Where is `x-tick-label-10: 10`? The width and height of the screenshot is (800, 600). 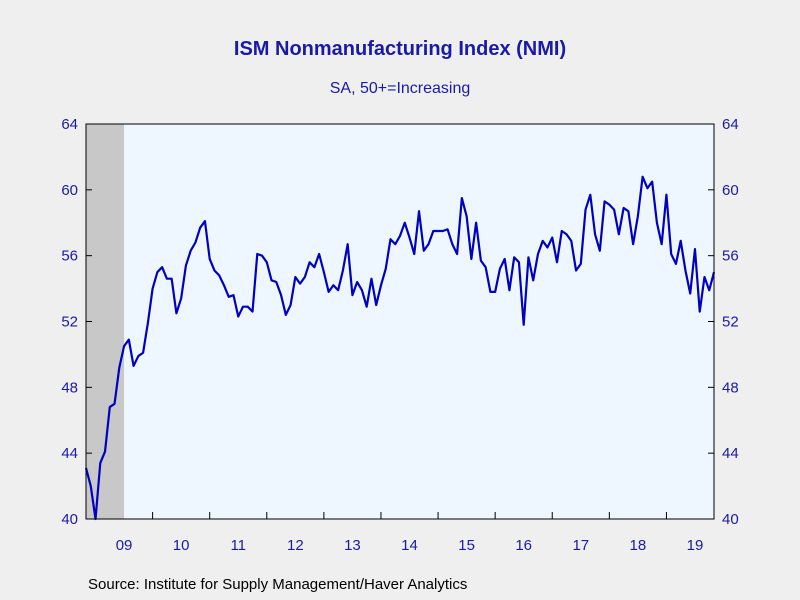
x-tick-label-10: 10 is located at coordinates (181, 545).